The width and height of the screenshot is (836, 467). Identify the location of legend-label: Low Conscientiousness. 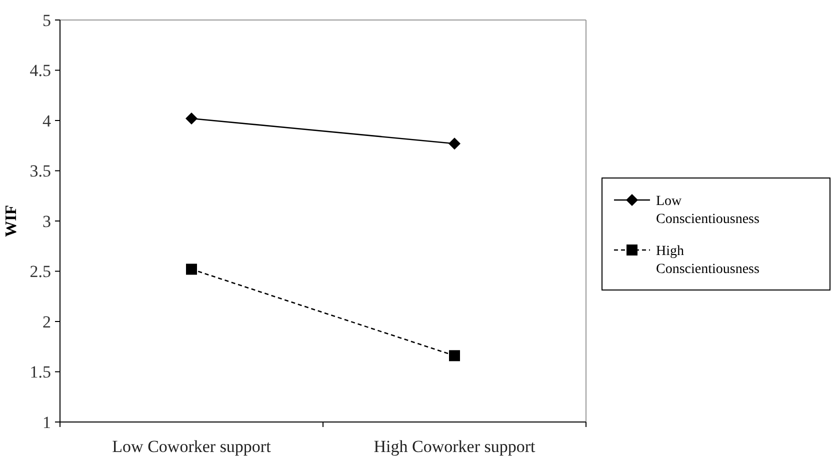
(708, 210).